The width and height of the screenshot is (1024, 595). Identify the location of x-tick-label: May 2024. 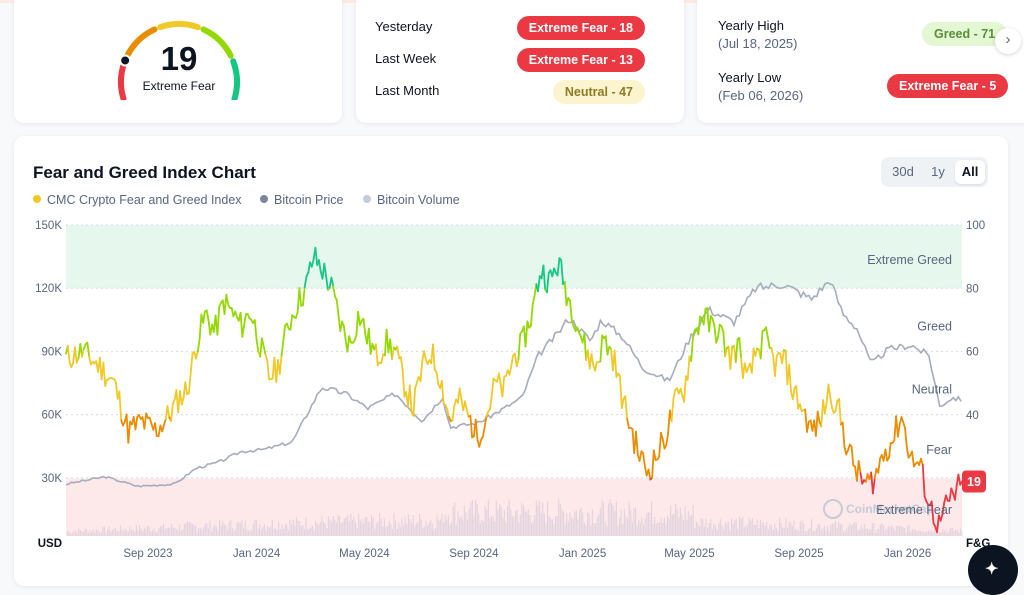
(364, 554).